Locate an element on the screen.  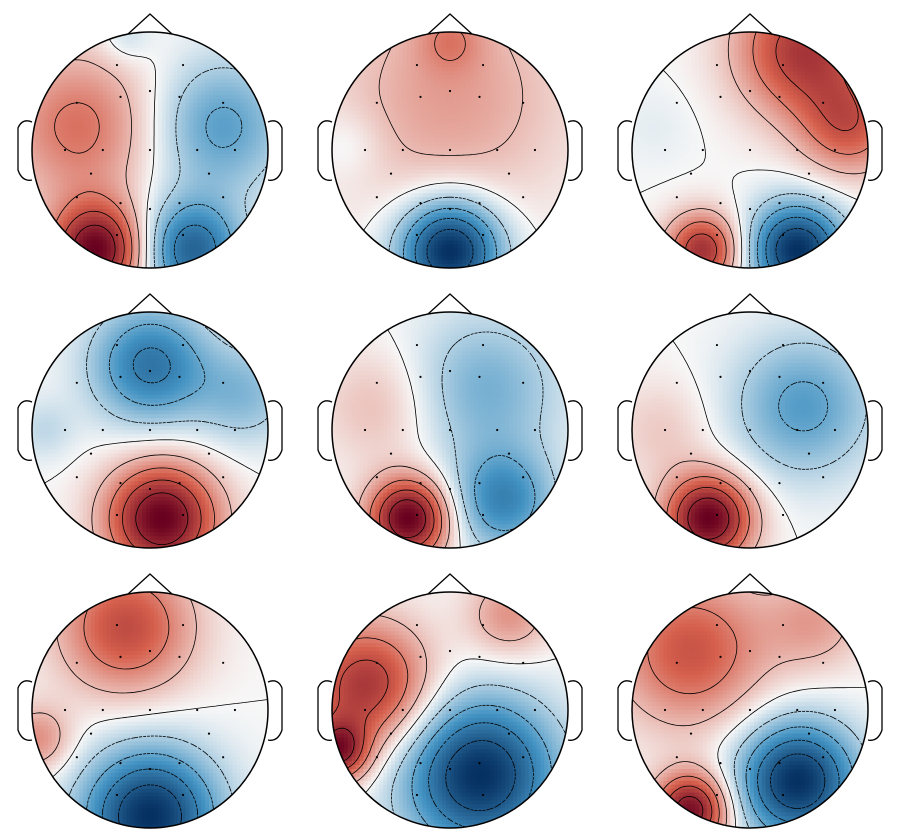
left-ear is located at coordinates (625, 710).